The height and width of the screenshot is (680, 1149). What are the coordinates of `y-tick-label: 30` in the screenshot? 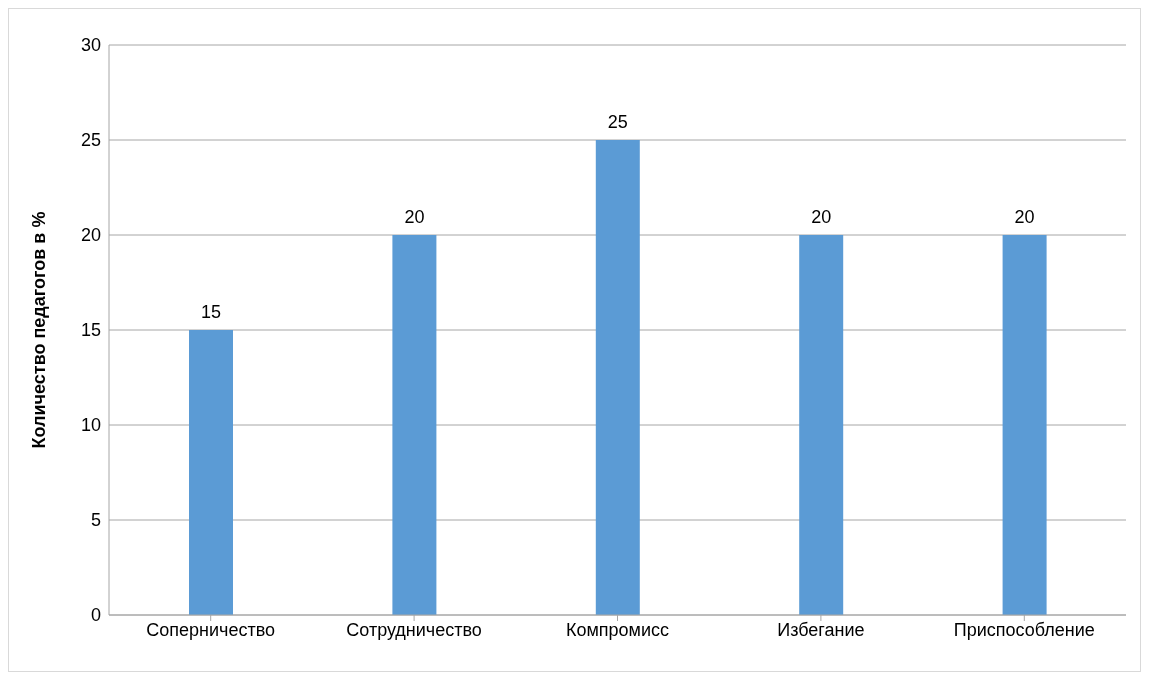 It's located at (90, 45).